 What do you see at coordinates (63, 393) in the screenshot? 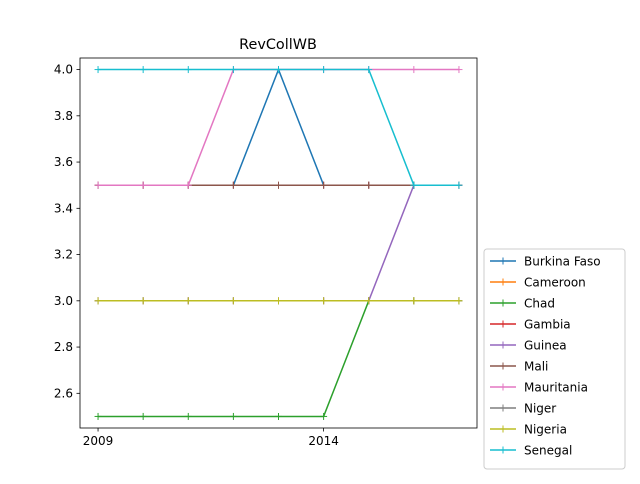
I see `y-tick-label: 2.6` at bounding box center [63, 393].